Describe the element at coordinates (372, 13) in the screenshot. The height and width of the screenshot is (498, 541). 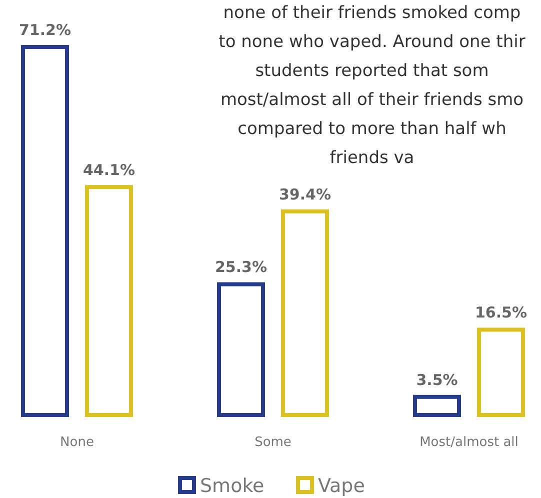
I see `text: none of their friends smoked comp` at that location.